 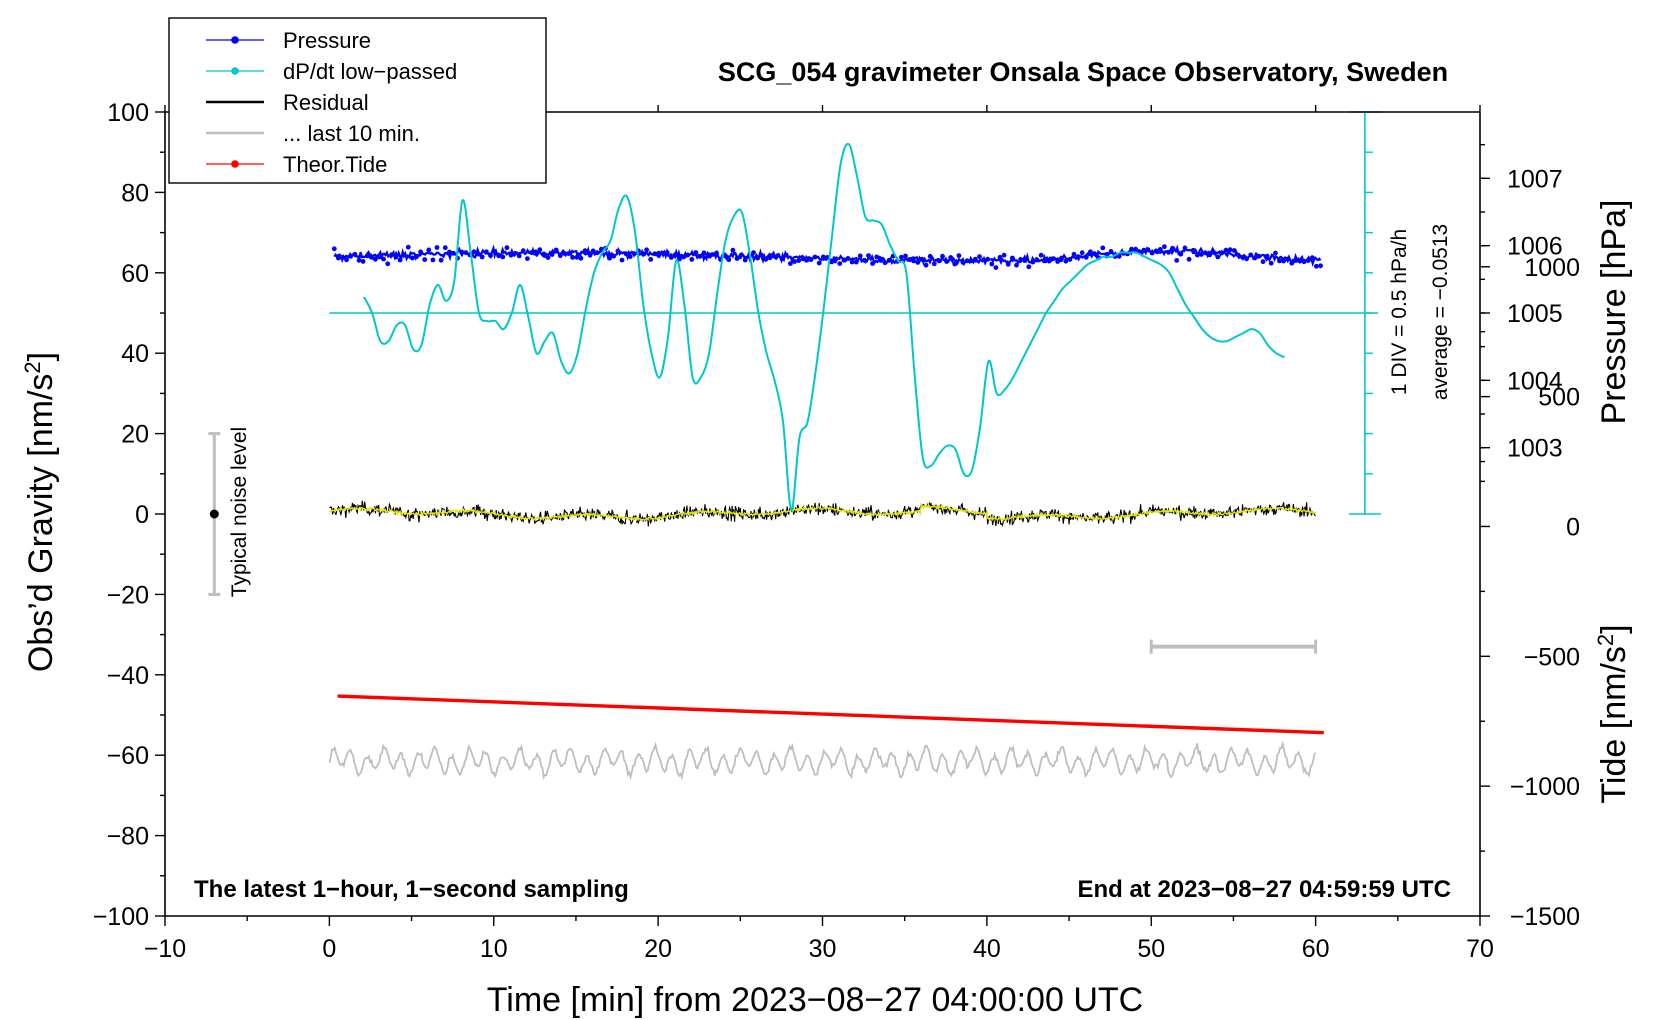 I want to click on theor-tide-line, so click(x=830, y=714).